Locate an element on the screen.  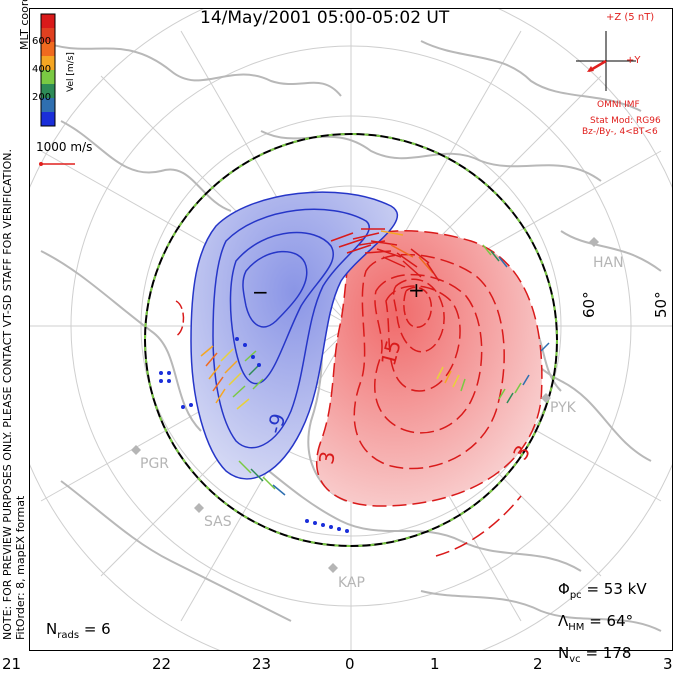
mlt-label-0: 0 is located at coordinates (350, 664).